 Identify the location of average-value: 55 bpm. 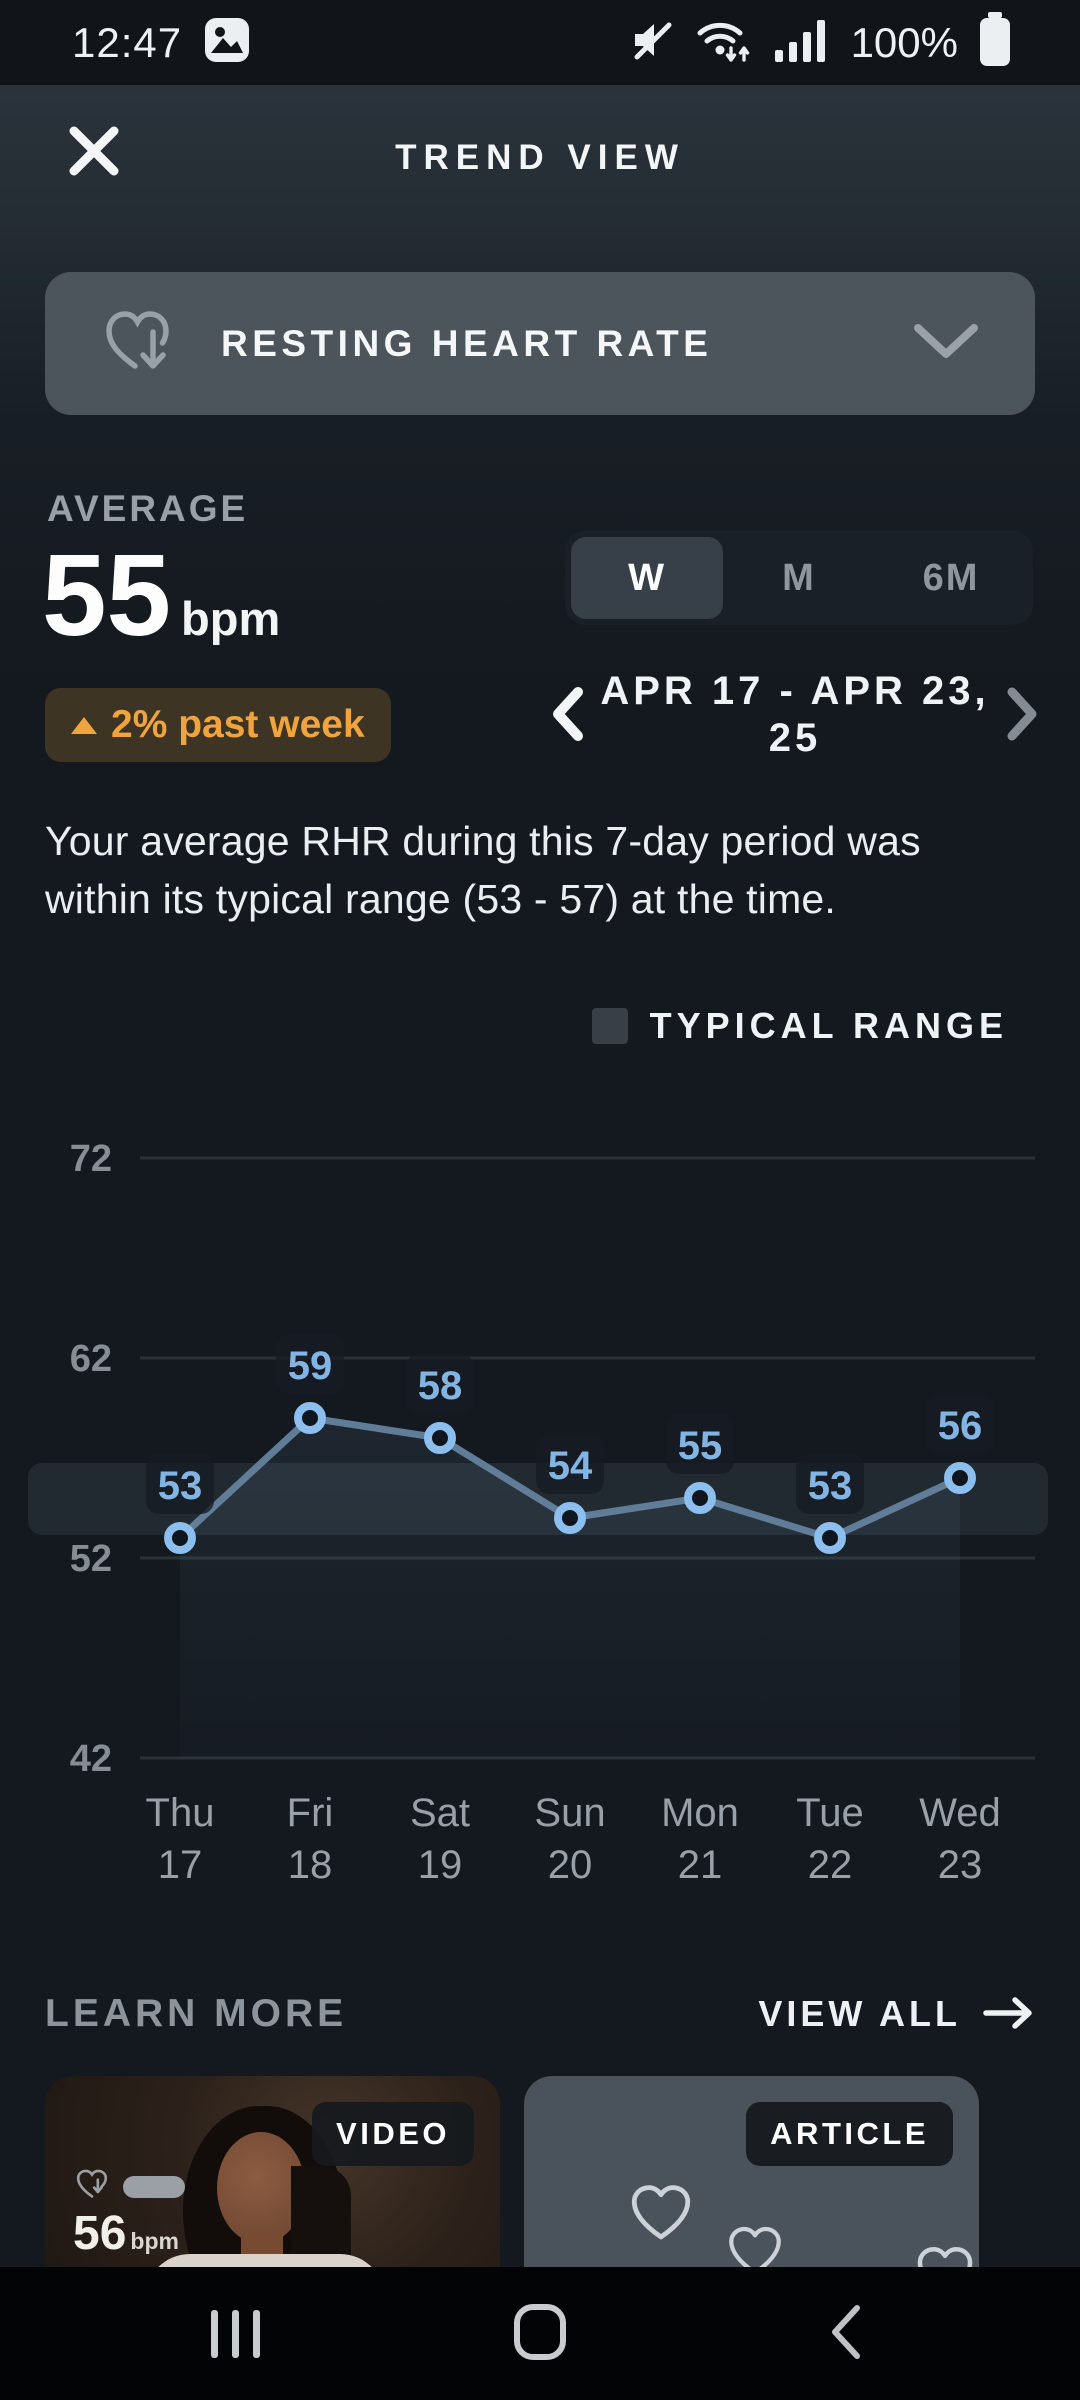
(161, 595).